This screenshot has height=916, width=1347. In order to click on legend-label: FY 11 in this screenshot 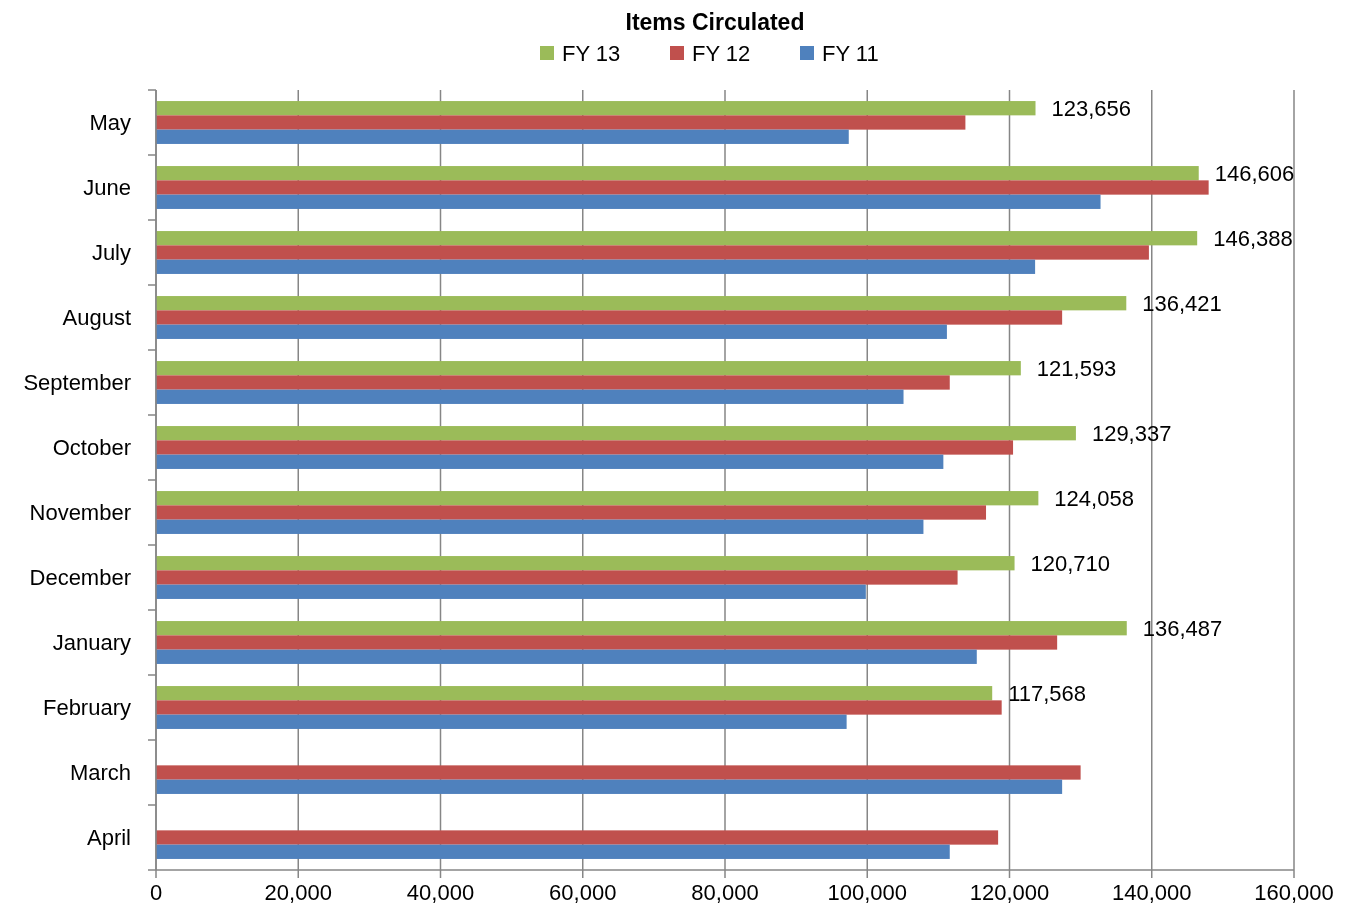, I will do `click(850, 53)`.